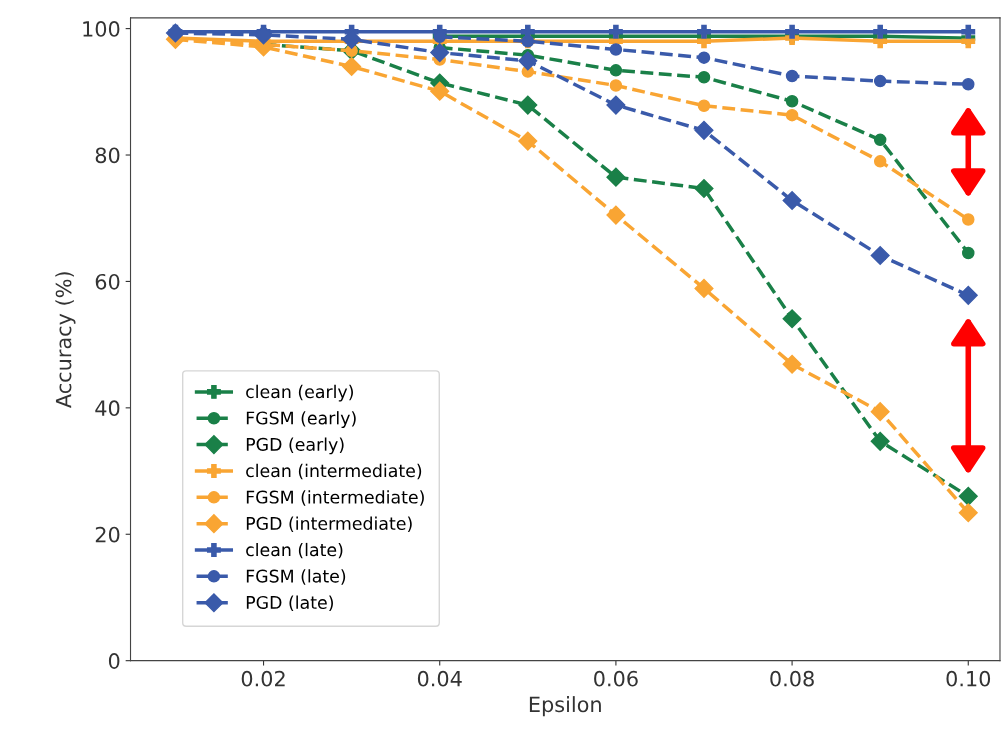 This screenshot has height=744, width=1004. What do you see at coordinates (107, 534) in the screenshot?
I see `y-tick-label: 20` at bounding box center [107, 534].